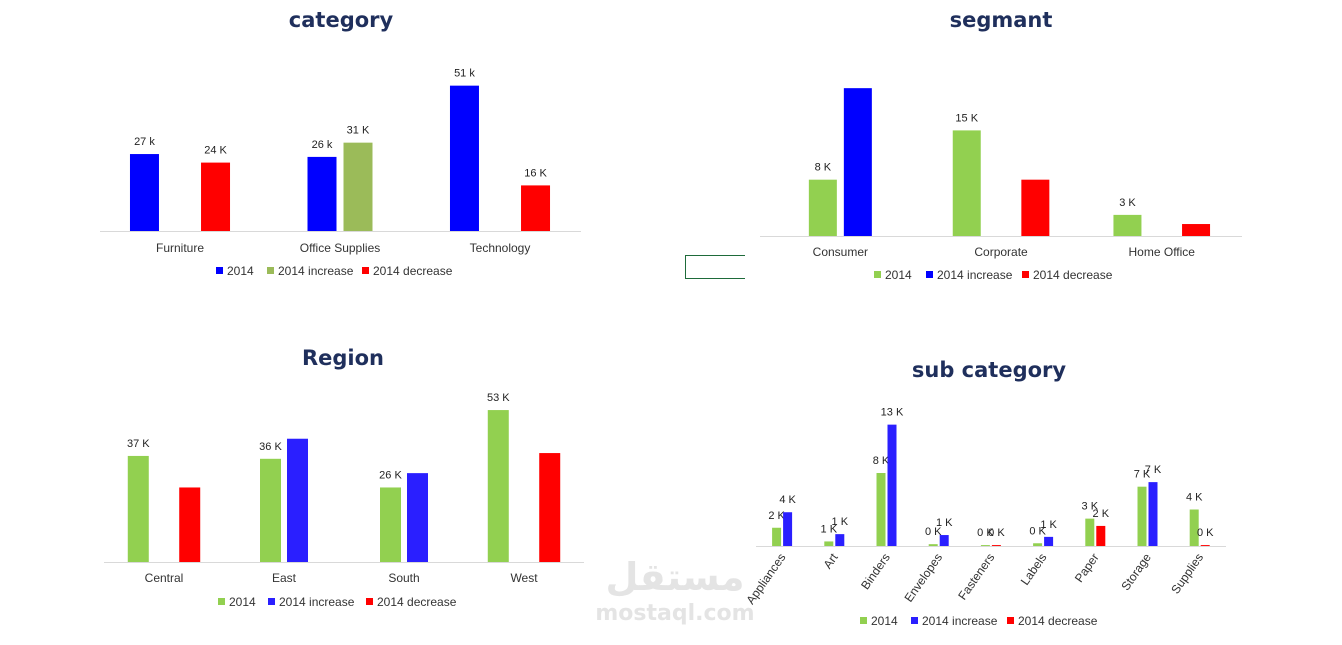 The image size is (1342, 645). What do you see at coordinates (297, 500) in the screenshot?
I see `bar-region-east-2014-increase` at bounding box center [297, 500].